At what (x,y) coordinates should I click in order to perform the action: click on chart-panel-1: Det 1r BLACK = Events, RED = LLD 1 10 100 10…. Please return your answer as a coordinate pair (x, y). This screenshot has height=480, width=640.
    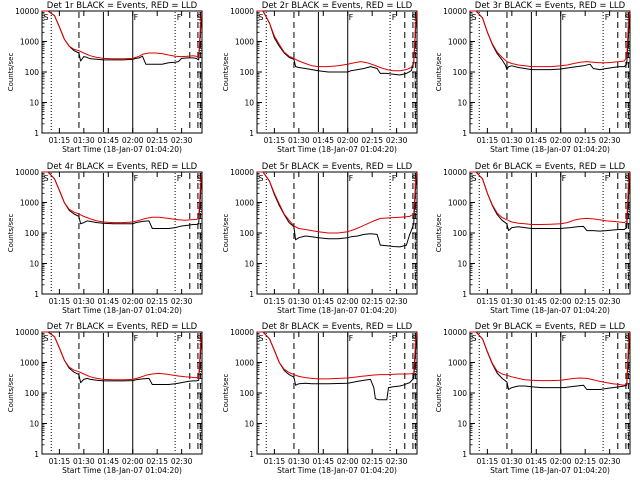
    Looking at the image, I should click on (105, 77).